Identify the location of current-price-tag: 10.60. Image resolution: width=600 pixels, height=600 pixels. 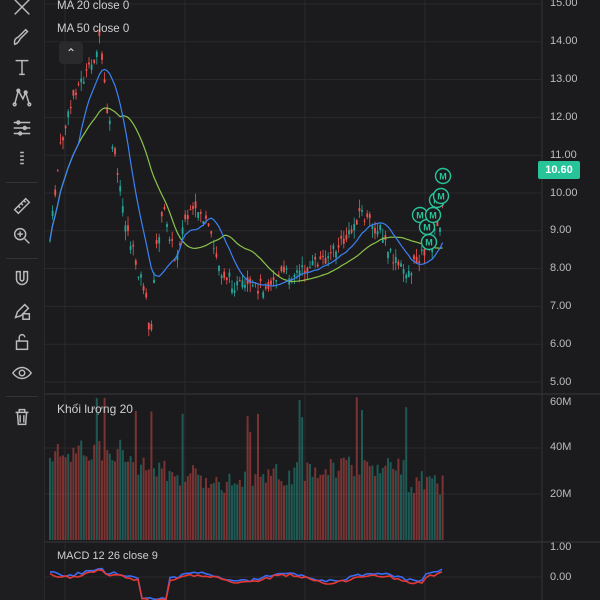
(559, 170).